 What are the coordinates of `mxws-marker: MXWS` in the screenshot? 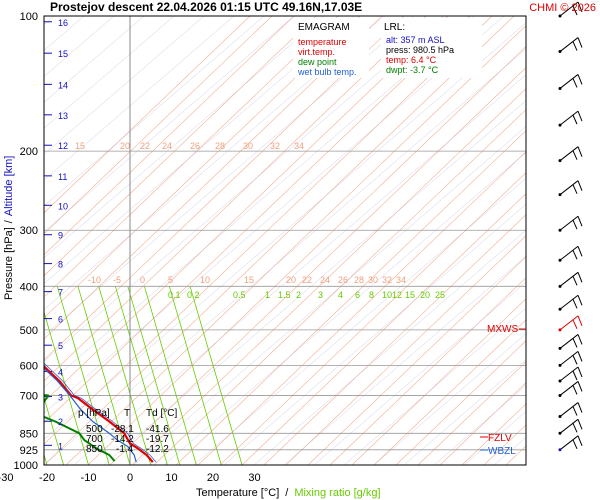 It's located at (502, 329).